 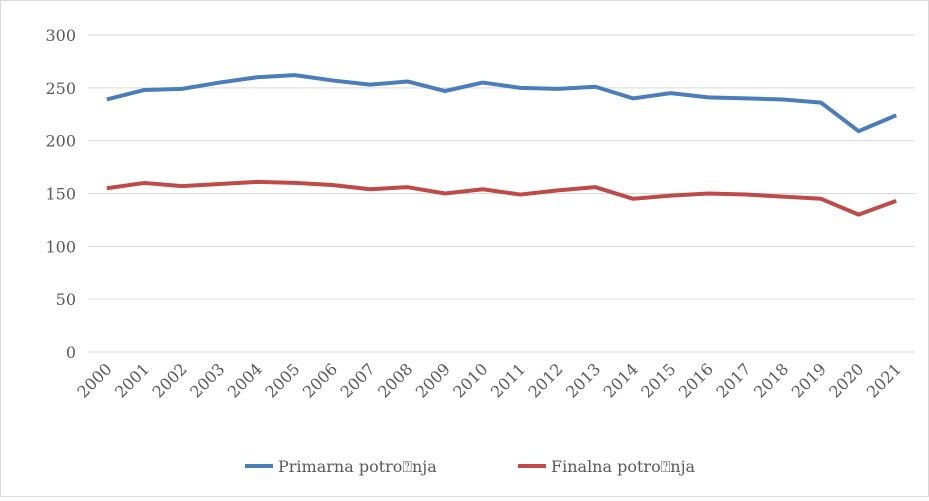 I want to click on y-tick-label: 200, so click(x=60, y=141).